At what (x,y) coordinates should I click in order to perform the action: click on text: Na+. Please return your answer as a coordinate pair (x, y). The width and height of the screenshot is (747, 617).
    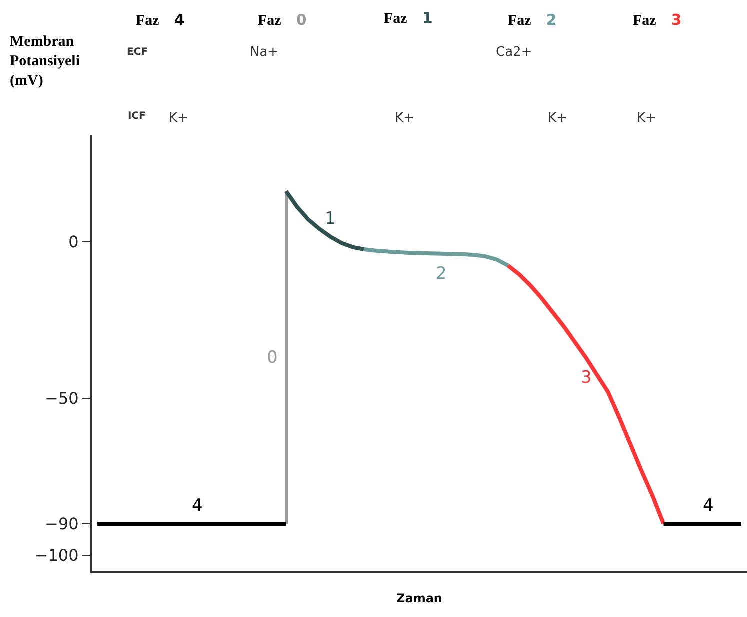
    Looking at the image, I should click on (264, 52).